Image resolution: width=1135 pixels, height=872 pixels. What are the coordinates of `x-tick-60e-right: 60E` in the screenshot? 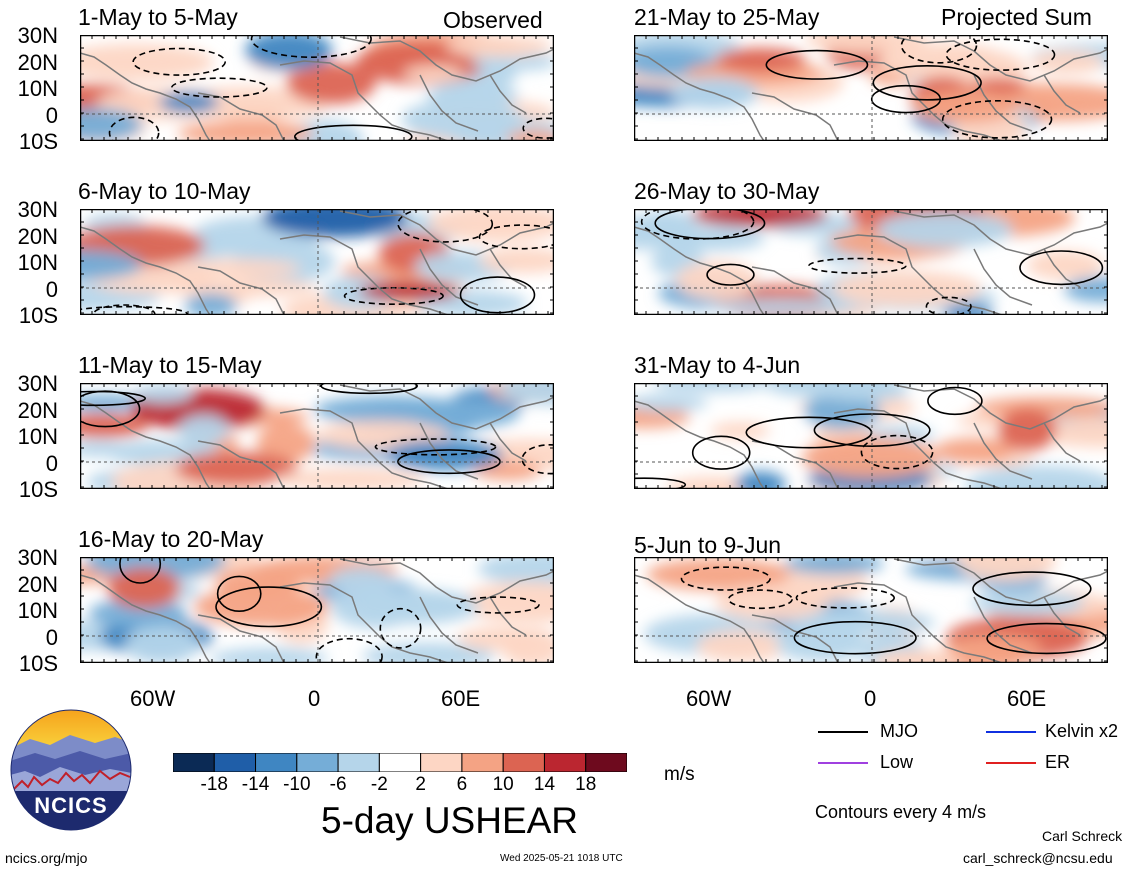 It's located at (1027, 698).